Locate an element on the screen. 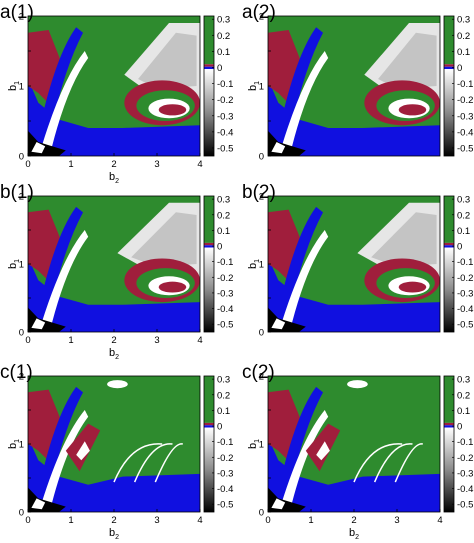 The width and height of the screenshot is (474, 543). panel-label: b(2) is located at coordinates (259, 192).